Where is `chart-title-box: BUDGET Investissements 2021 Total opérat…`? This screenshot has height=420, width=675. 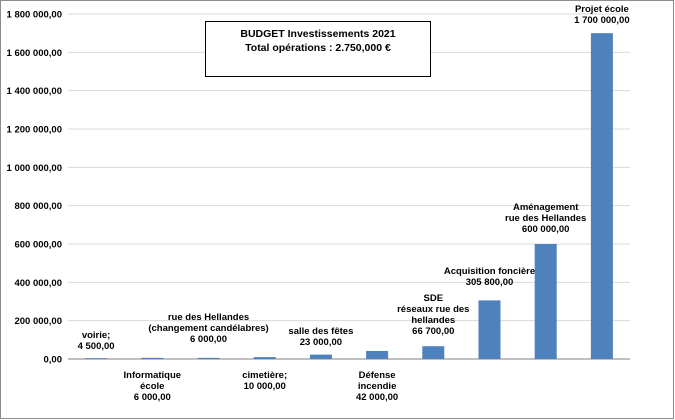 chart-title-box: BUDGET Investissements 2021 Total opérat… is located at coordinates (318, 49).